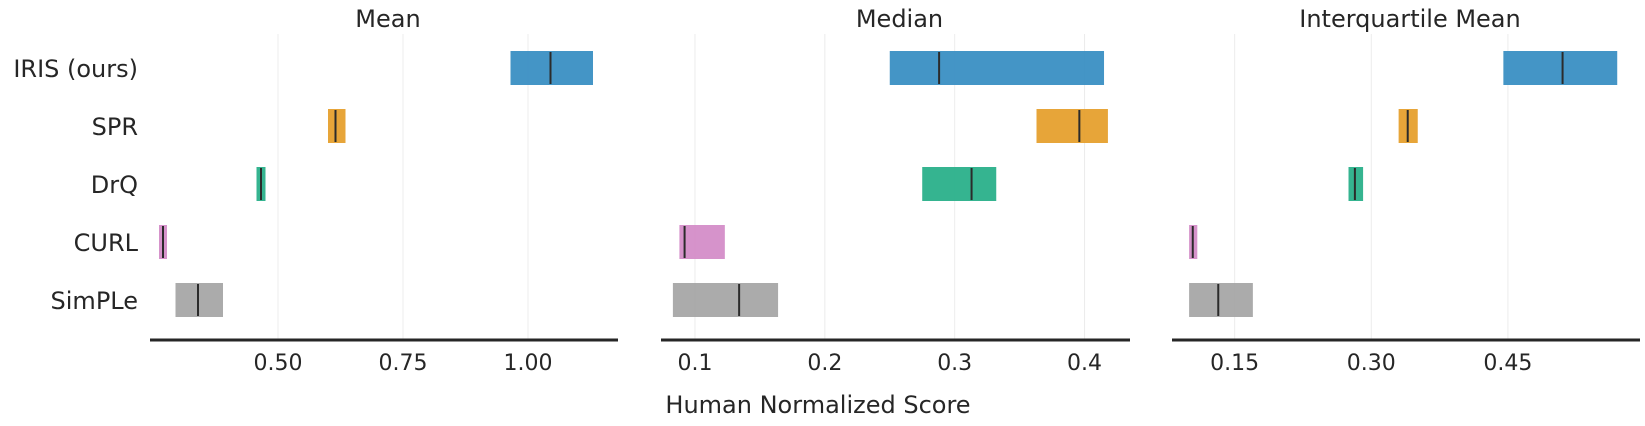  I want to click on x-tick-label: 0.45, so click(1507, 363).